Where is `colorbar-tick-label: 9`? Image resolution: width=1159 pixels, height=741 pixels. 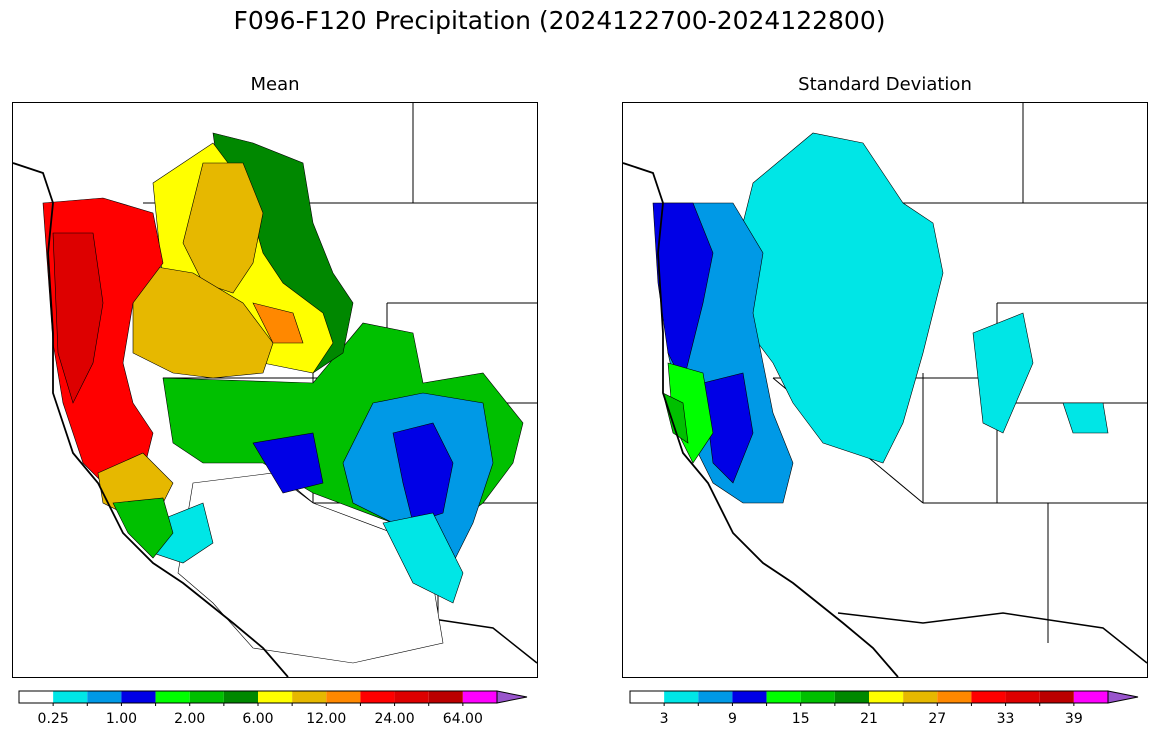 colorbar-tick-label: 9 is located at coordinates (732, 719).